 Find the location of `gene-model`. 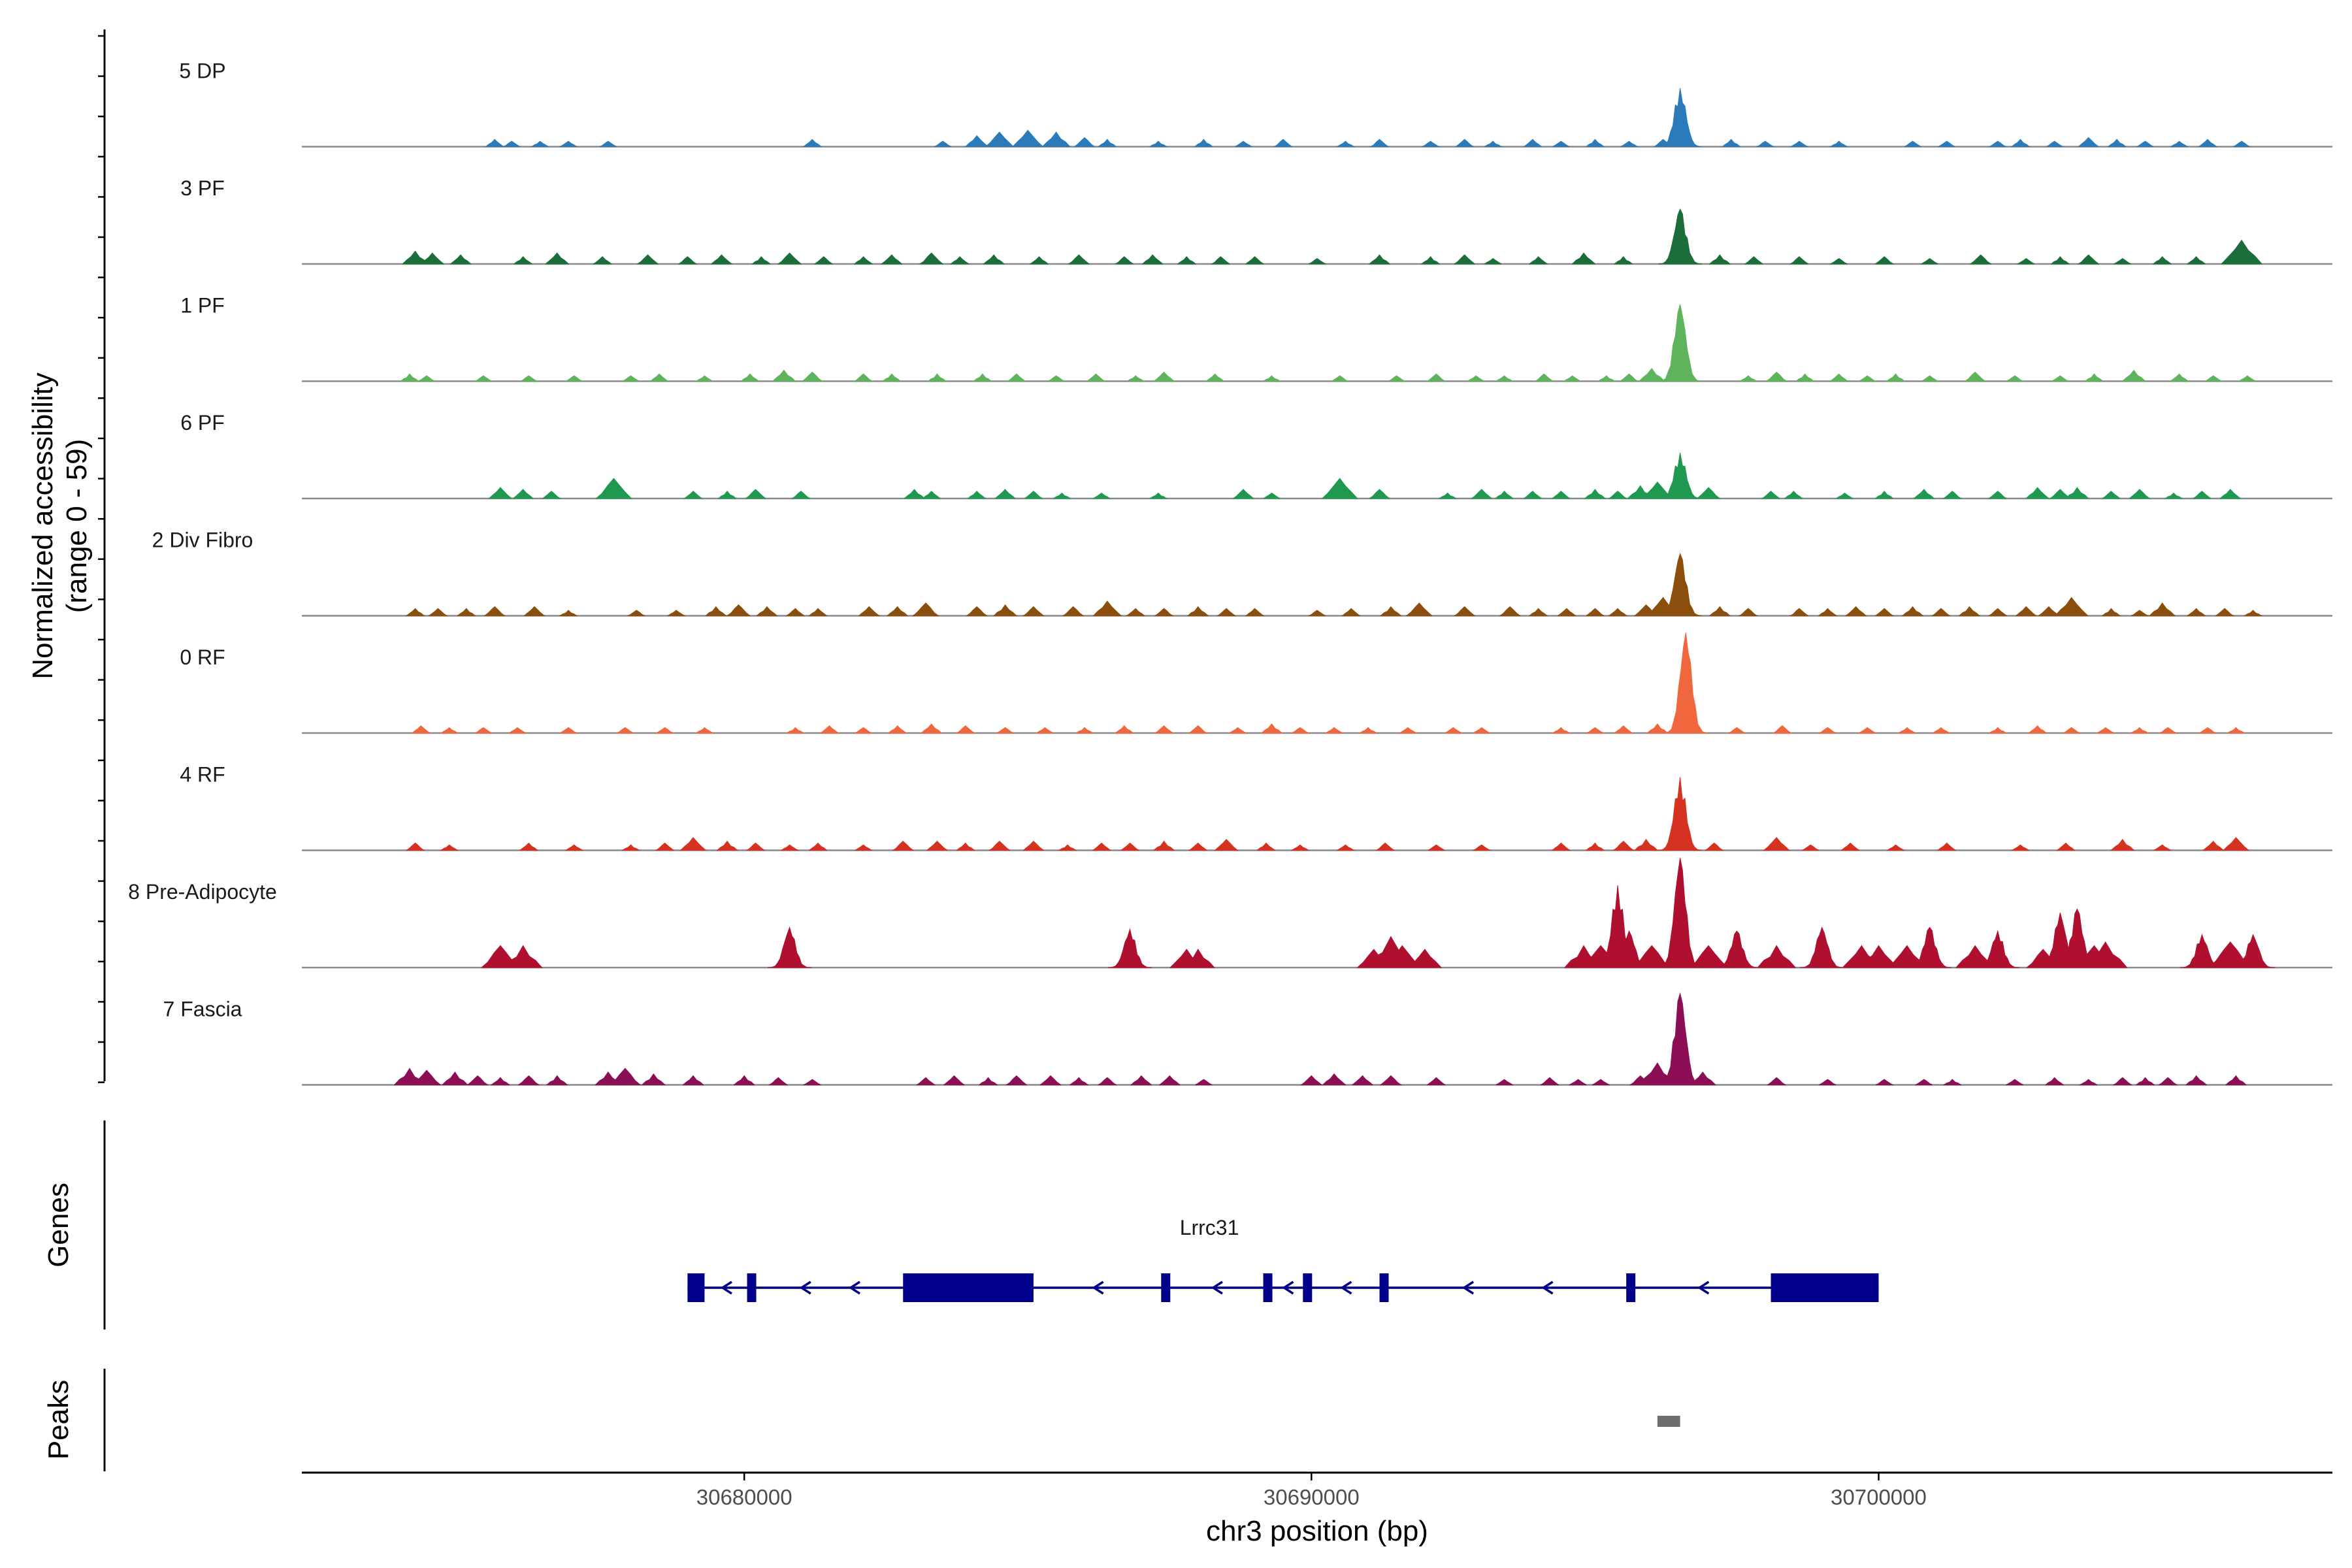

gene-model is located at coordinates (1283, 1287).